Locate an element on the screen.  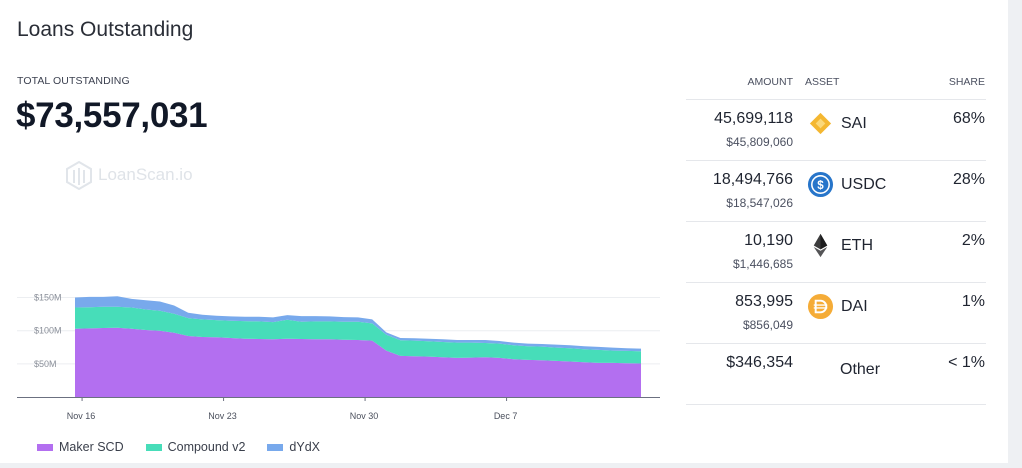
legend-label-maker: Maker SCD is located at coordinates (91, 447).